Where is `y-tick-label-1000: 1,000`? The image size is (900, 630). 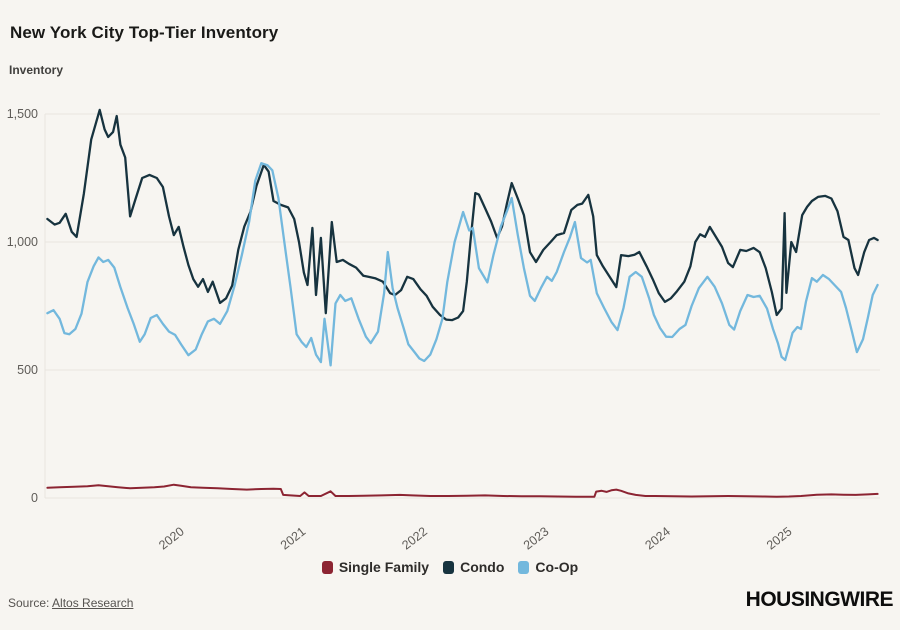 y-tick-label-1000: 1,000 is located at coordinates (22, 242).